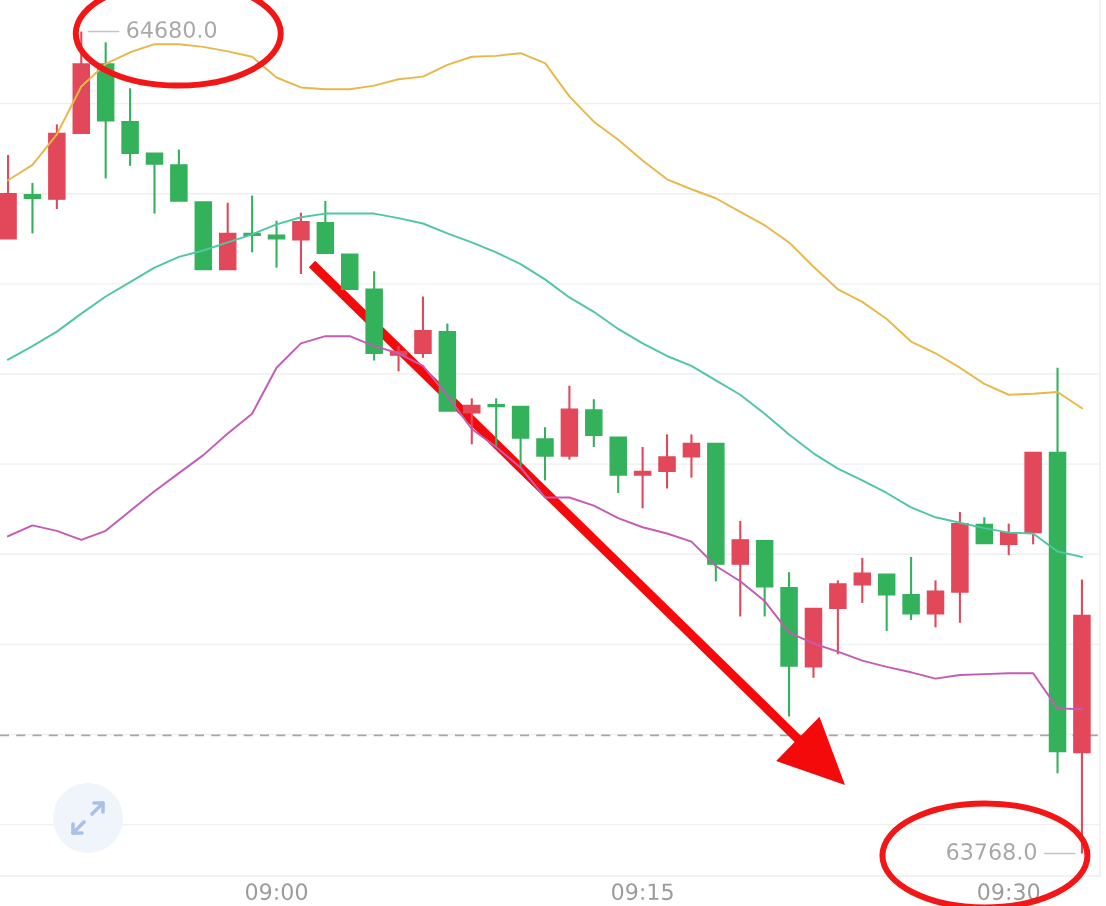 This screenshot has height=906, width=1106. What do you see at coordinates (992, 851) in the screenshot?
I see `annotation: 63768.0` at bounding box center [992, 851].